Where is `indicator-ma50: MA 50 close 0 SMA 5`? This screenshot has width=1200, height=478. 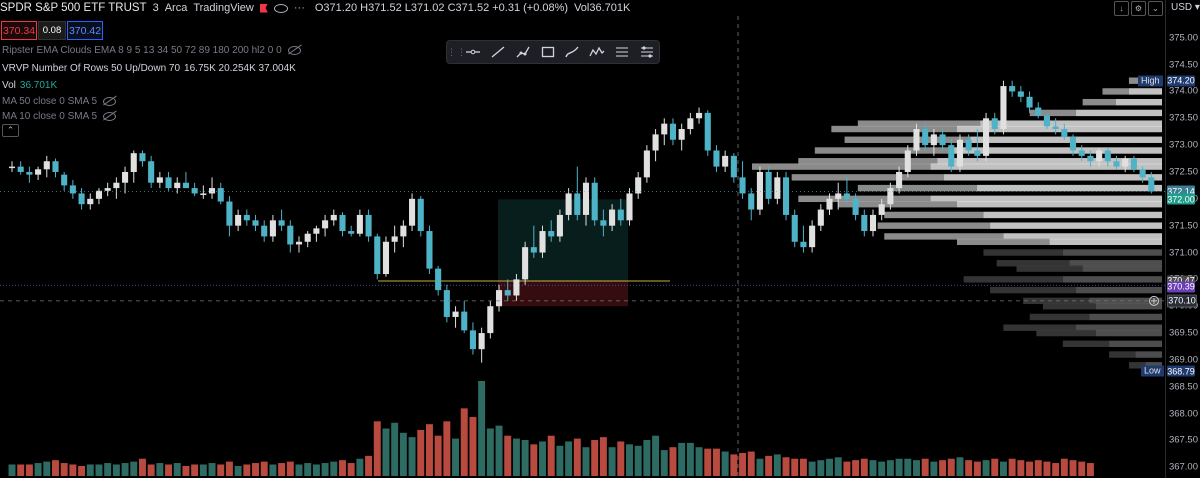 indicator-ma50: MA 50 close 0 SMA 5 is located at coordinates (59, 101).